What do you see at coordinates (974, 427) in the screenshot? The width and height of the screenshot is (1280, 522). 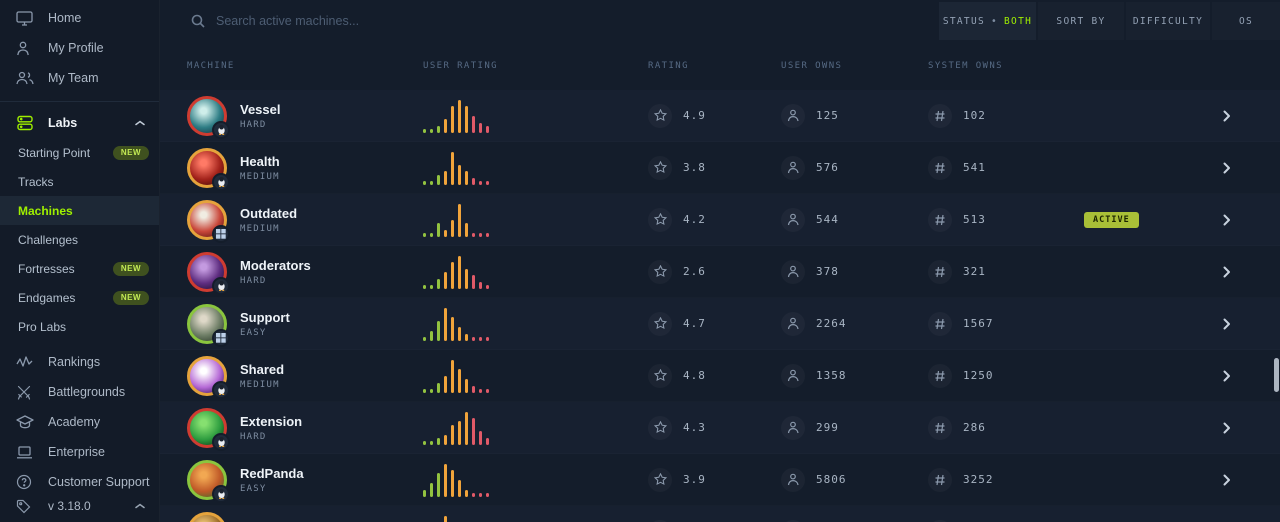 I see `system-owns-value: 286` at bounding box center [974, 427].